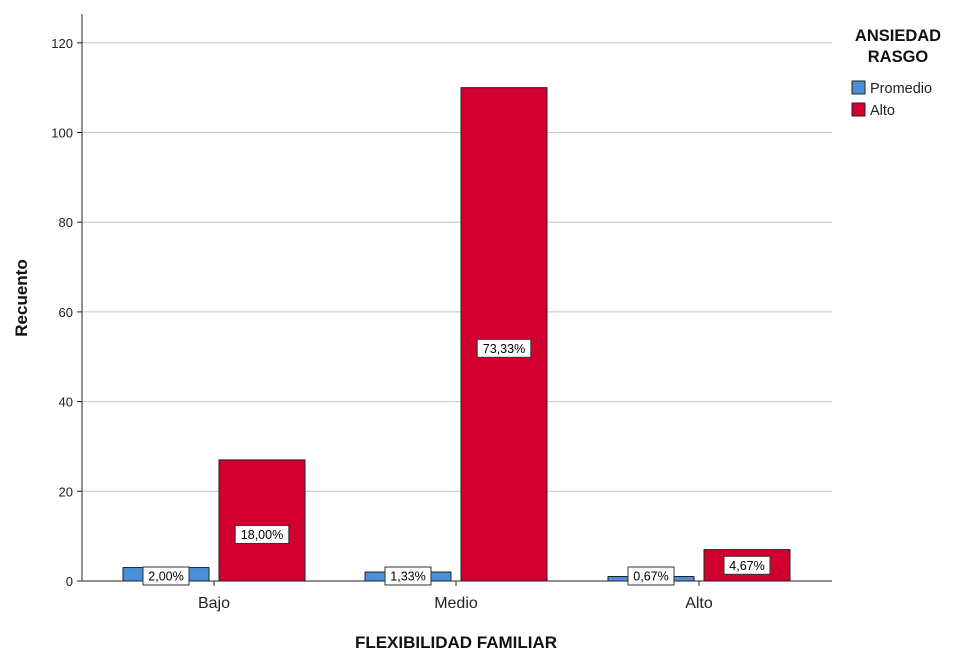 The width and height of the screenshot is (956, 653). What do you see at coordinates (62, 43) in the screenshot?
I see `y-tick-label: 120` at bounding box center [62, 43].